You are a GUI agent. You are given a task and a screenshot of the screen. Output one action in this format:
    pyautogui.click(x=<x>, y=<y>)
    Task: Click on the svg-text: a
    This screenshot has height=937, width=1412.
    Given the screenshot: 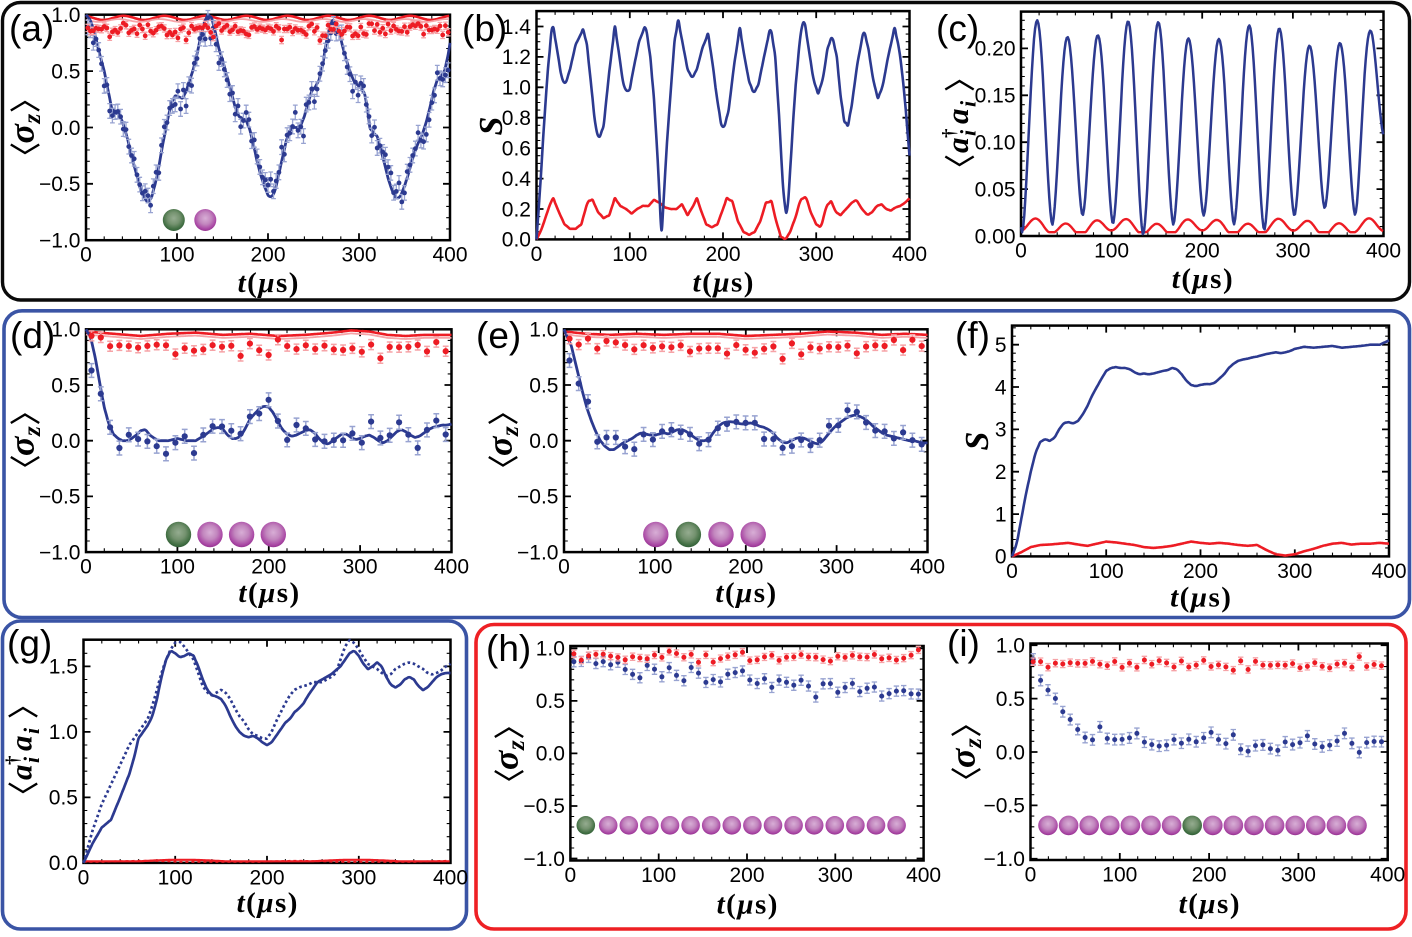 What is the action you would take?
    pyautogui.click(x=21, y=773)
    